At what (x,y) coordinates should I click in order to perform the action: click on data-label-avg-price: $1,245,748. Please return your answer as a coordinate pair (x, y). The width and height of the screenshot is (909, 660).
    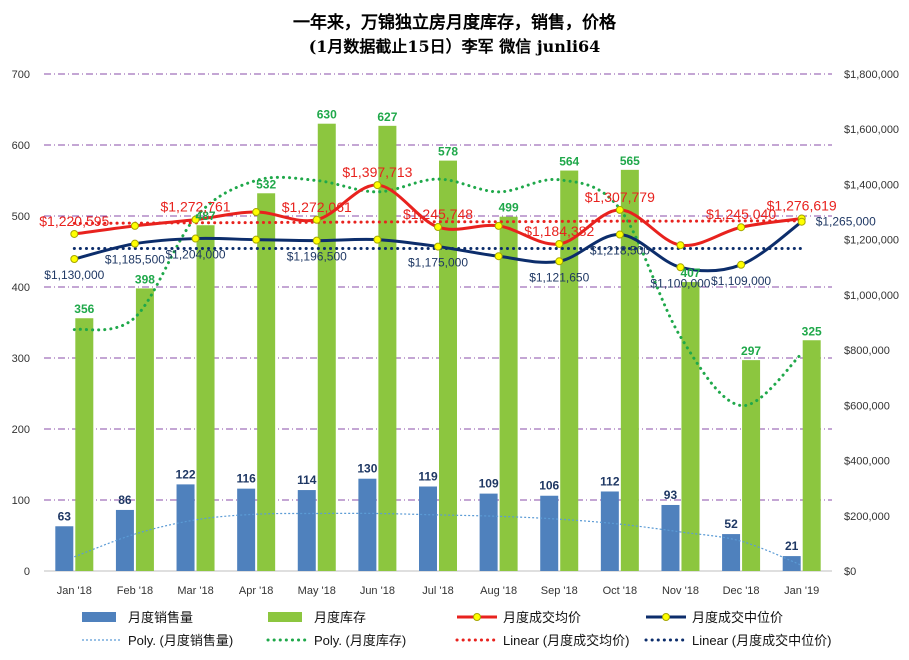
    Looking at the image, I should click on (438, 214).